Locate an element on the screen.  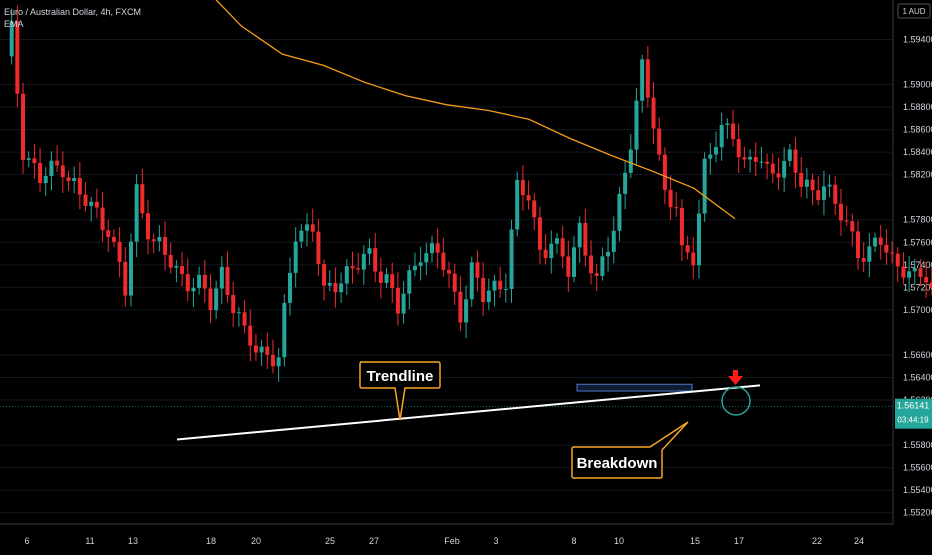
resistance-zone is located at coordinates (634, 387).